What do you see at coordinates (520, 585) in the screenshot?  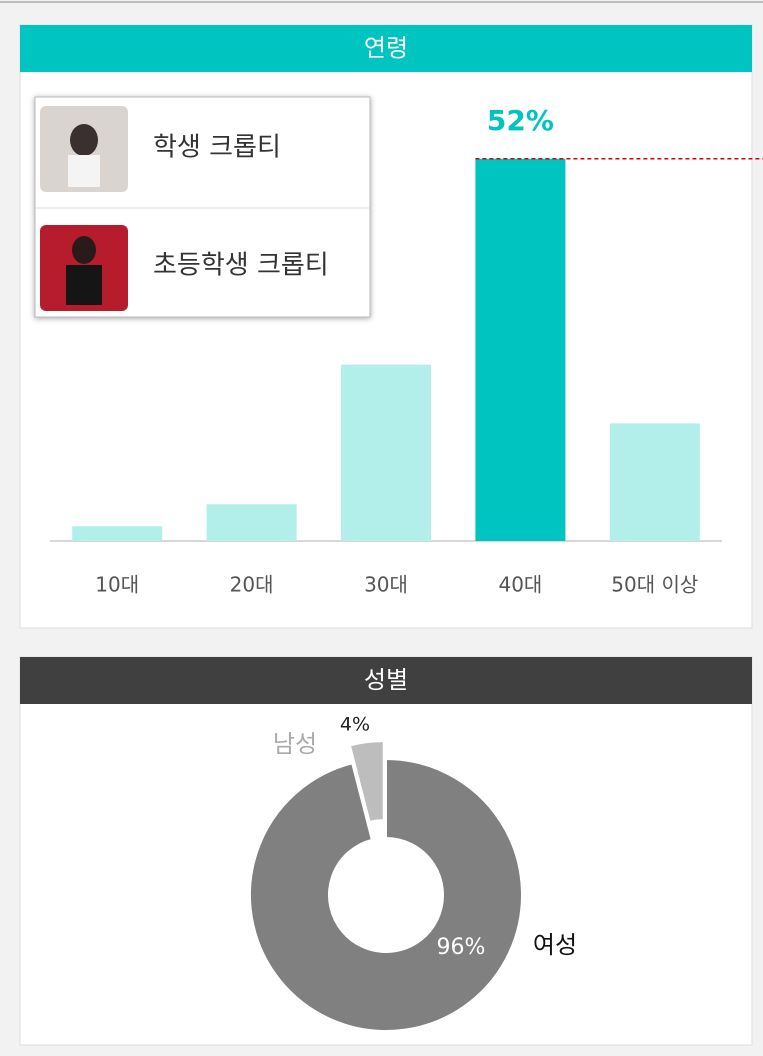 I see `x-tick-label: 40대` at bounding box center [520, 585].